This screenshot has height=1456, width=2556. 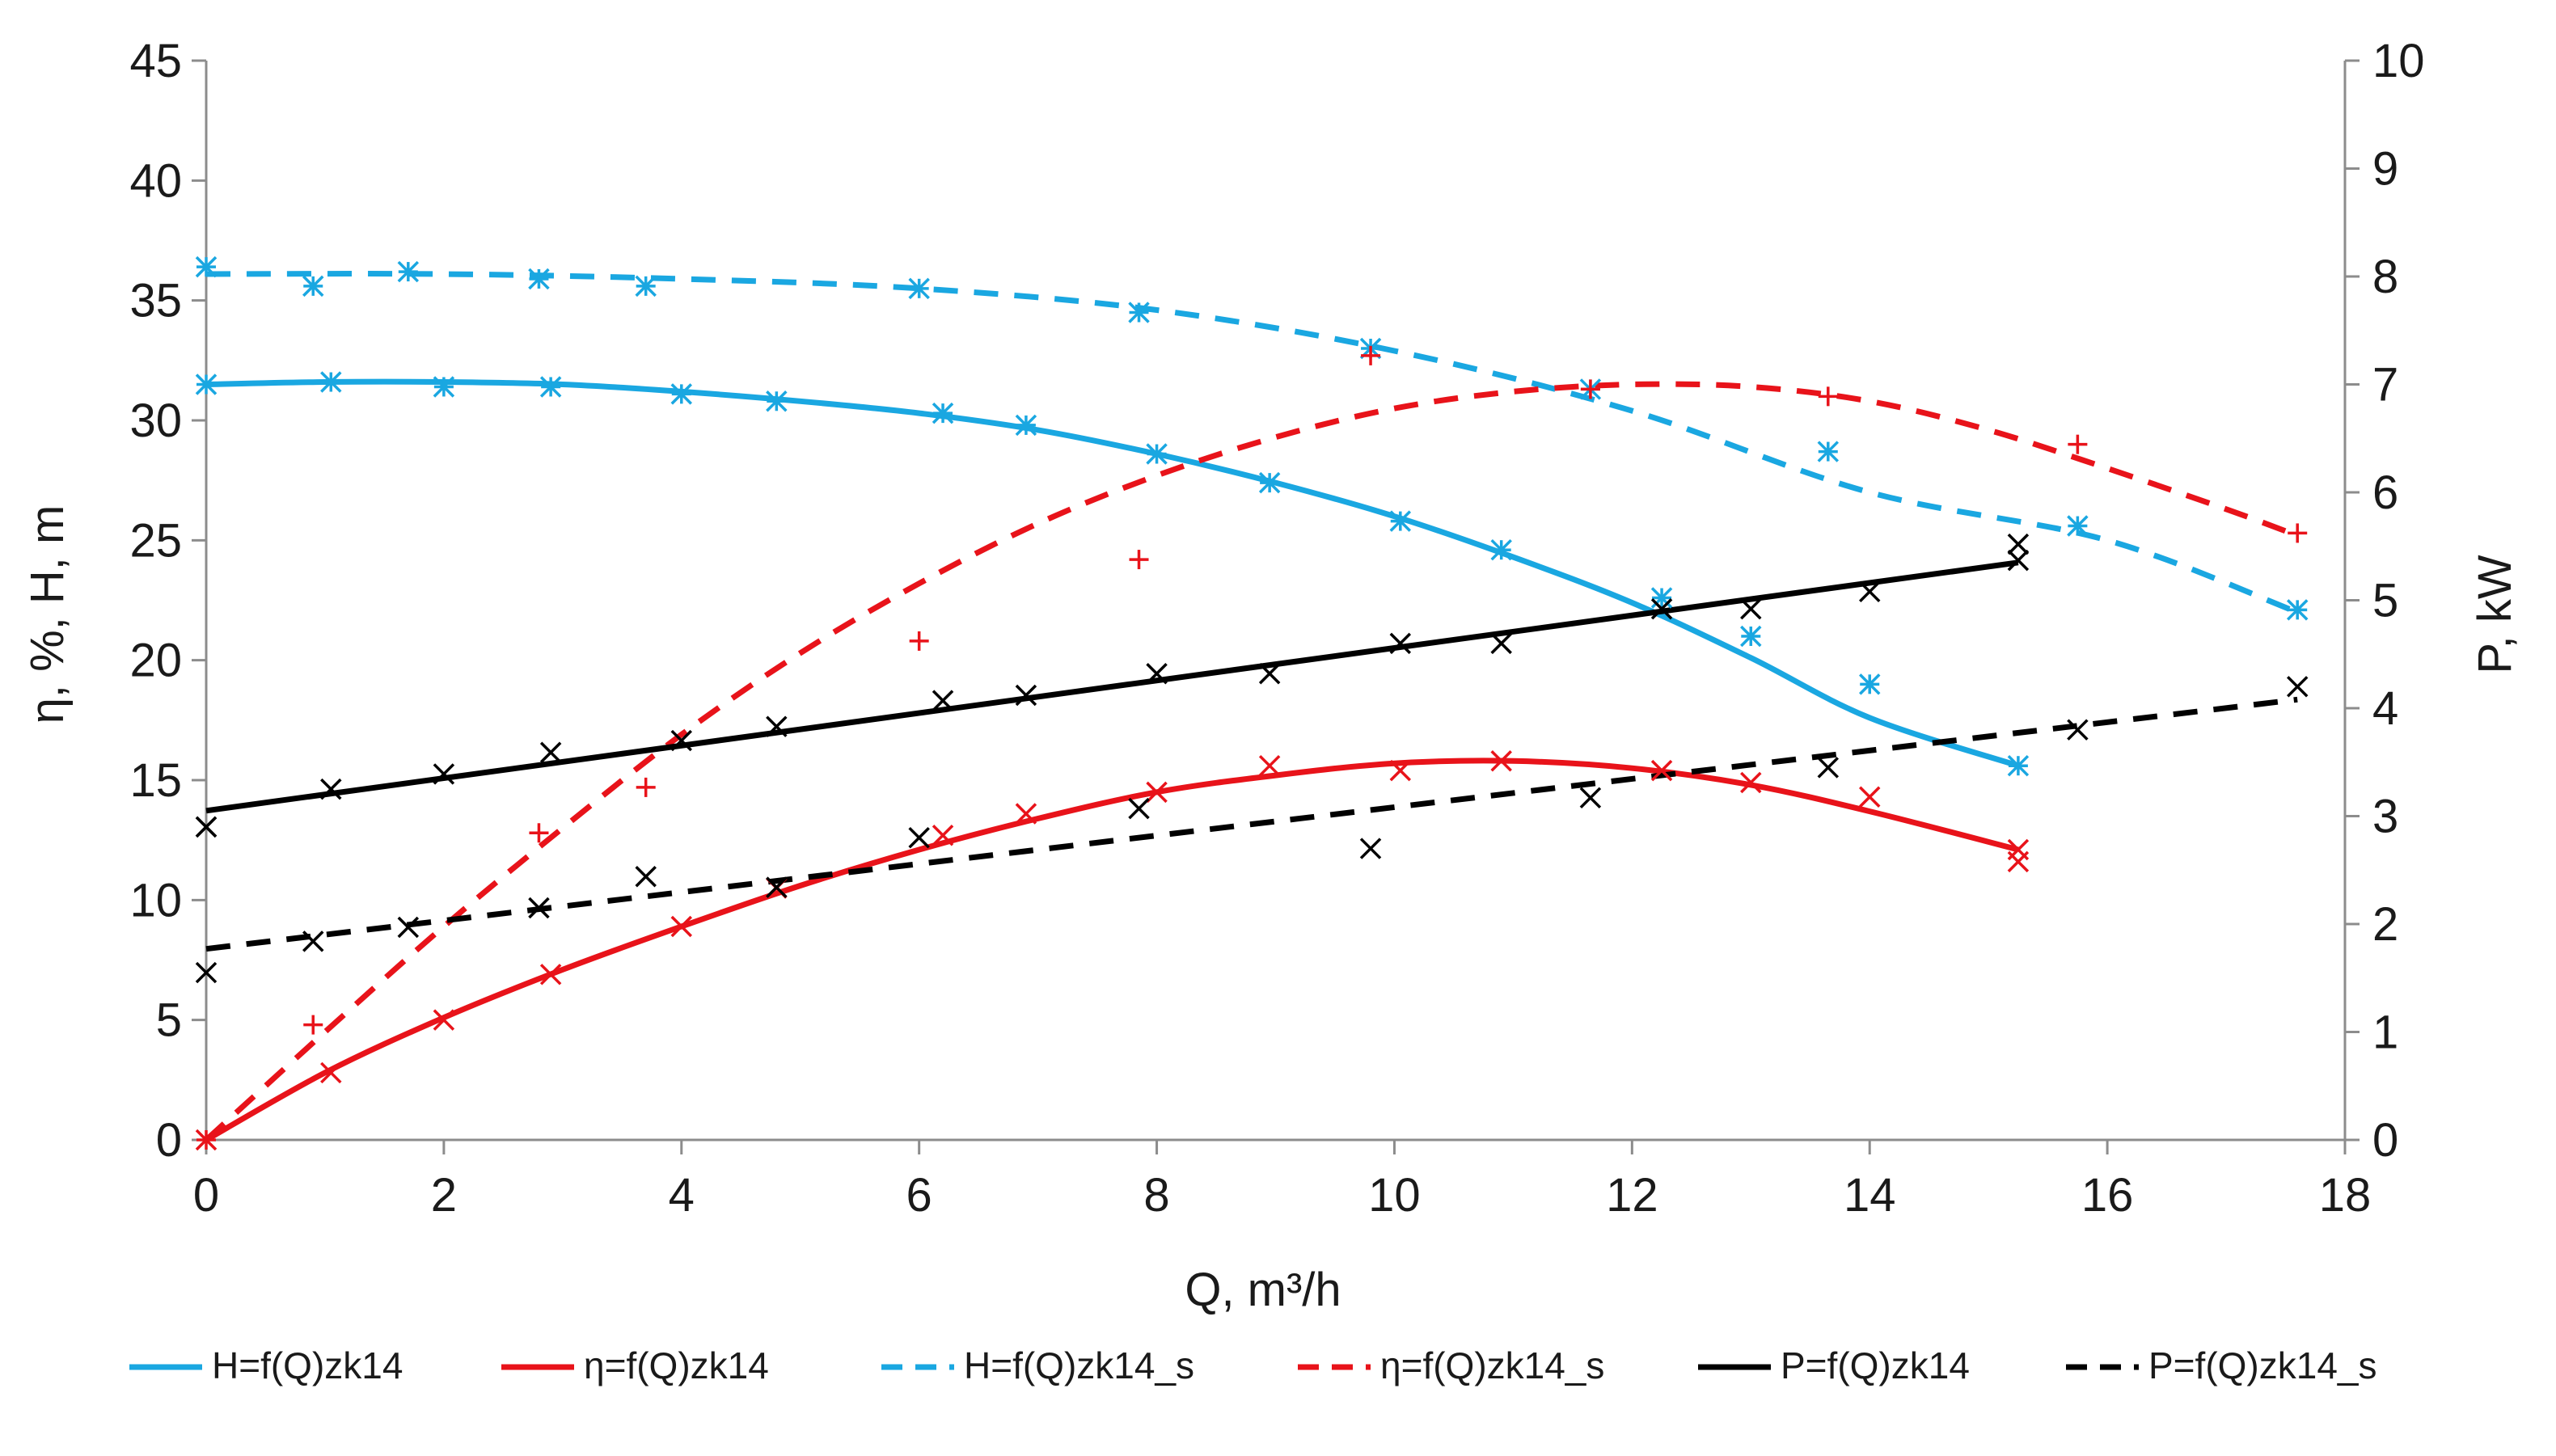 What do you see at coordinates (1870, 1195) in the screenshot?
I see `x-tick-label: 14` at bounding box center [1870, 1195].